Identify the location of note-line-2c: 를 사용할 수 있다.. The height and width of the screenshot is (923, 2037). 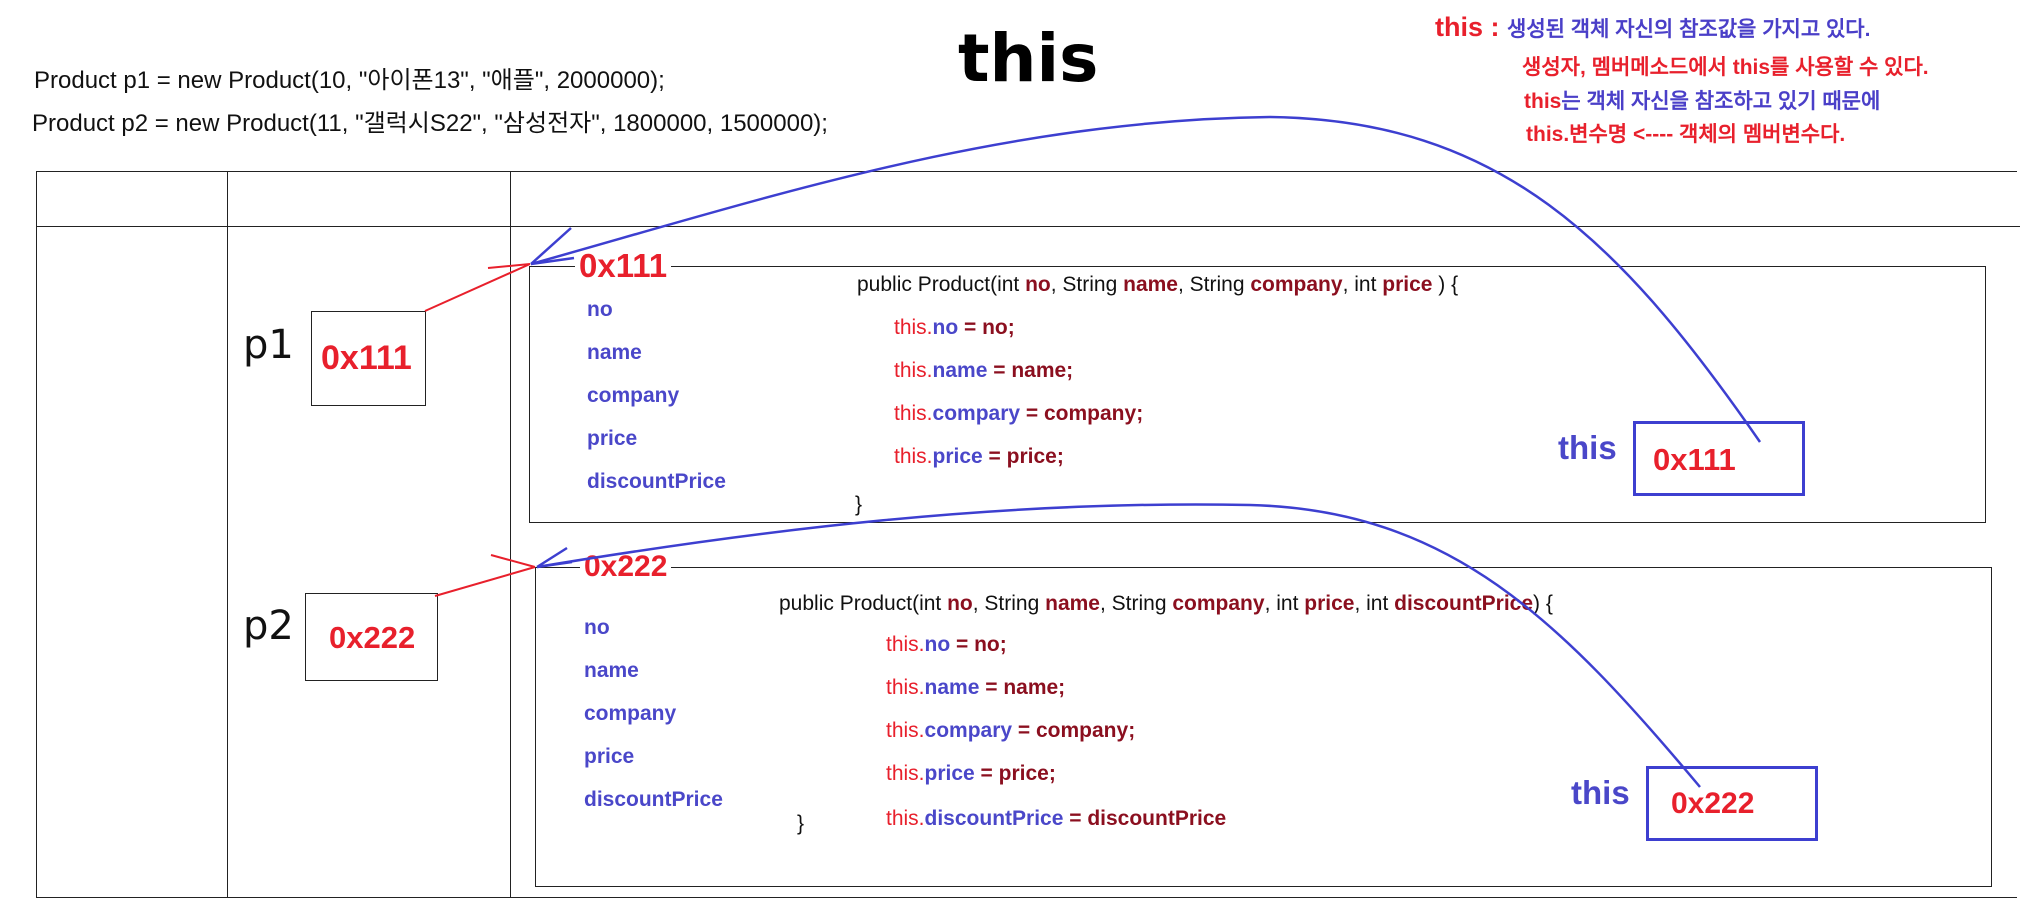
(1849, 67).